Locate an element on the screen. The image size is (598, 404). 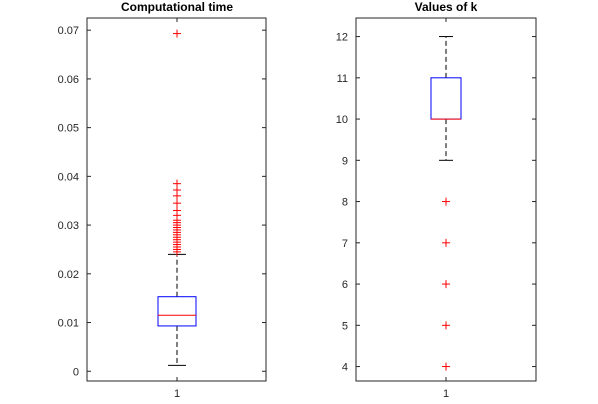
right-box-marks is located at coordinates (446, 203).